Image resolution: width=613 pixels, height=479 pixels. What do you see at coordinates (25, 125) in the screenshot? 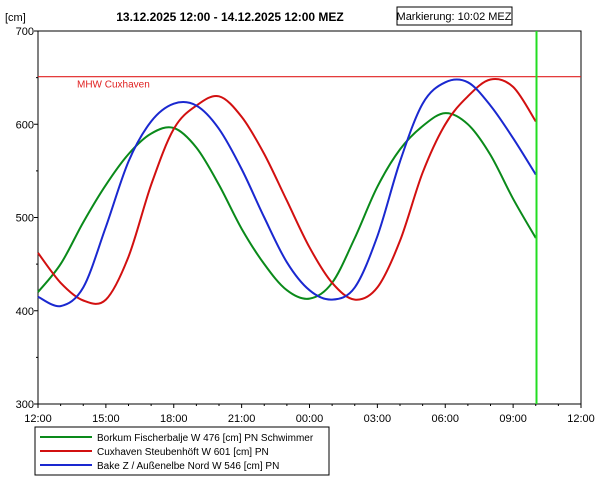
I see `y-tick-label: 600` at bounding box center [25, 125].